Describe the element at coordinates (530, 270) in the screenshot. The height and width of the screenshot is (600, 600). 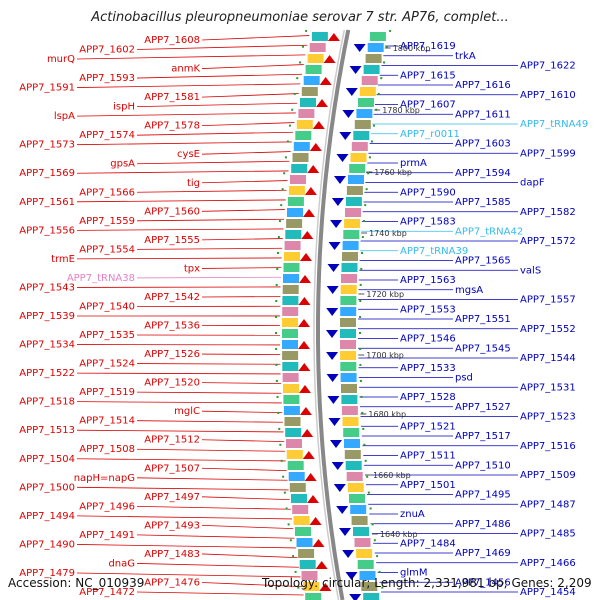
I see `gene-label-right: valS` at that location.